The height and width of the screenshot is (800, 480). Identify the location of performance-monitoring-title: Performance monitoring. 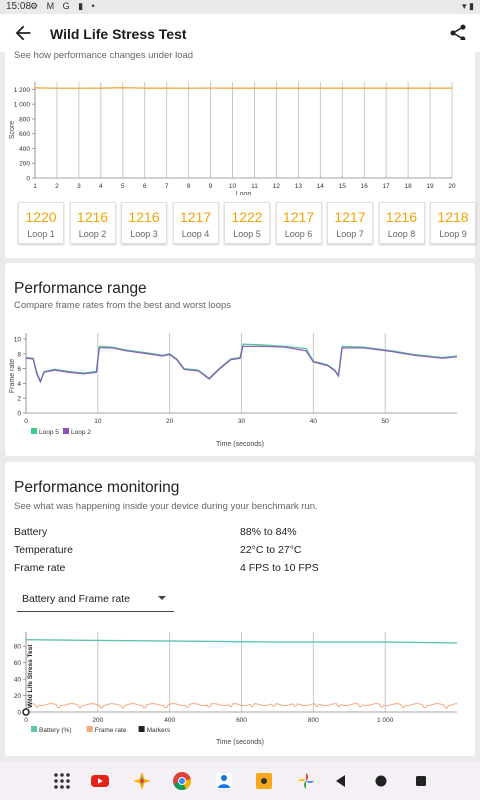
(97, 487).